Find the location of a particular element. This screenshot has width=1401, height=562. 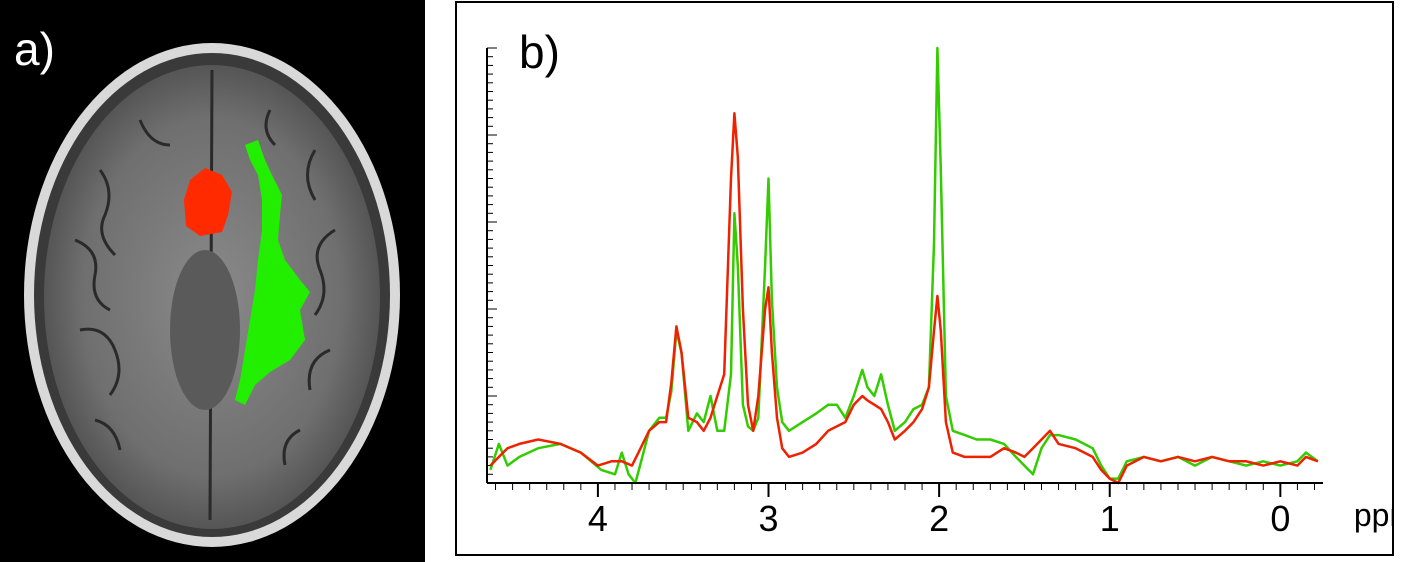

sulci is located at coordinates (205, 287).